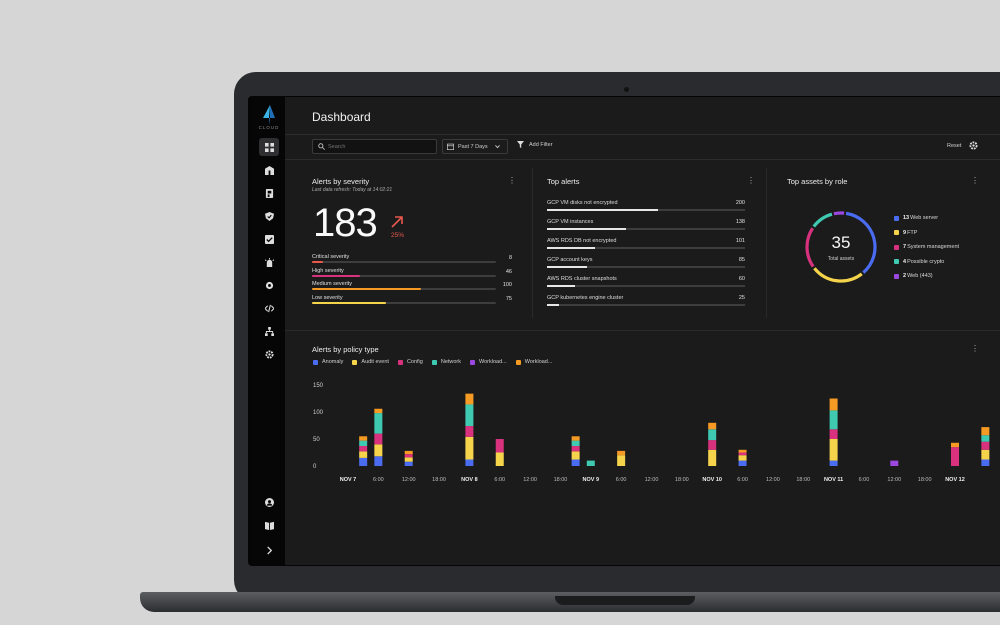 The image size is (1000, 625). What do you see at coordinates (585, 298) in the screenshot?
I see `top-alert-label: GCP kubernetes engine cluster` at bounding box center [585, 298].